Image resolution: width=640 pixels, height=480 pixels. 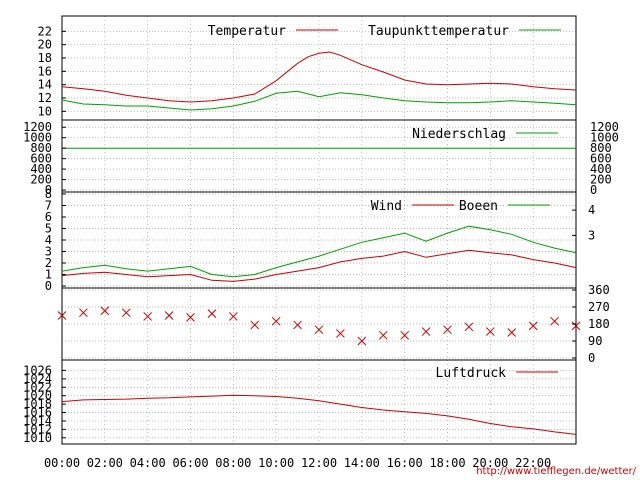 What do you see at coordinates (604, 127) in the screenshot?
I see `y-tick-label-right: 1200` at bounding box center [604, 127].